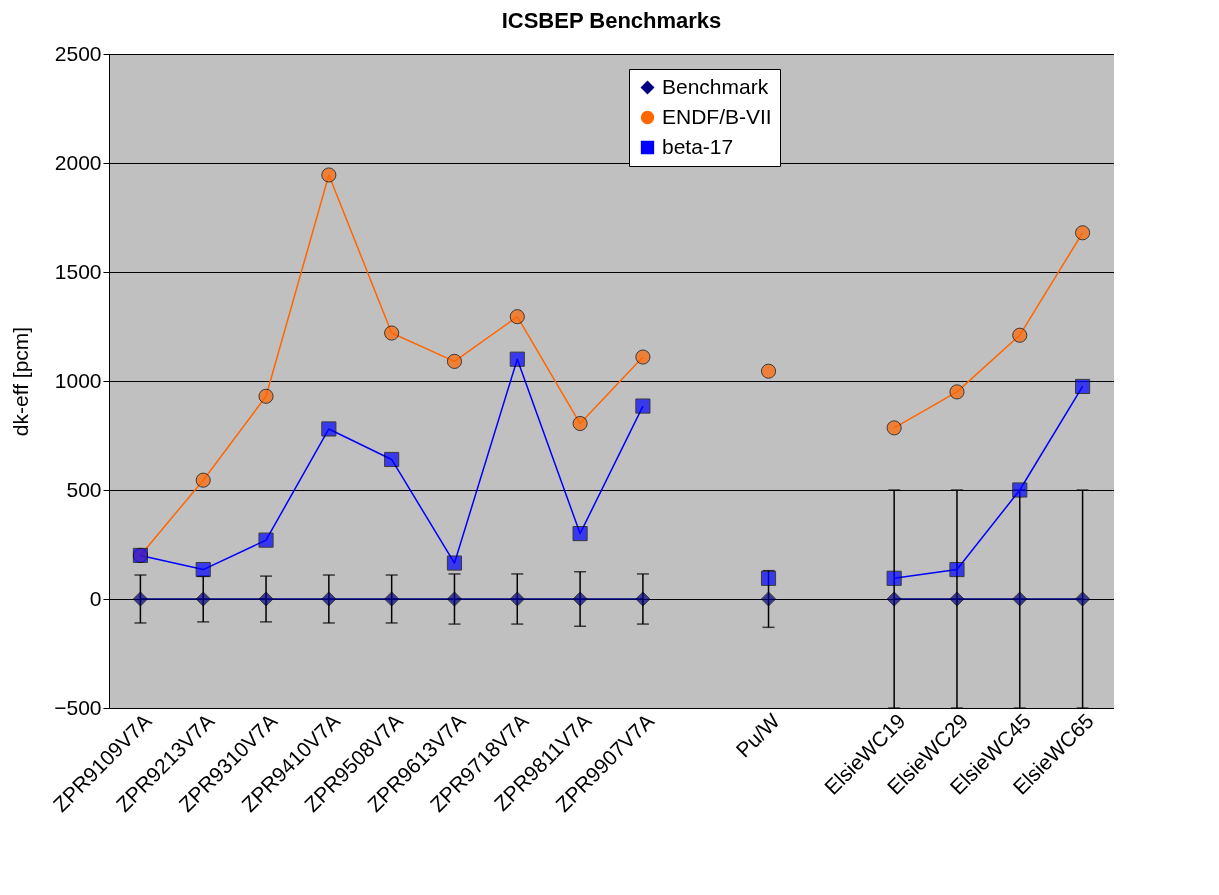 This screenshot has height=895, width=1219. What do you see at coordinates (78, 162) in the screenshot?
I see `y-tick-label: 2000` at bounding box center [78, 162].